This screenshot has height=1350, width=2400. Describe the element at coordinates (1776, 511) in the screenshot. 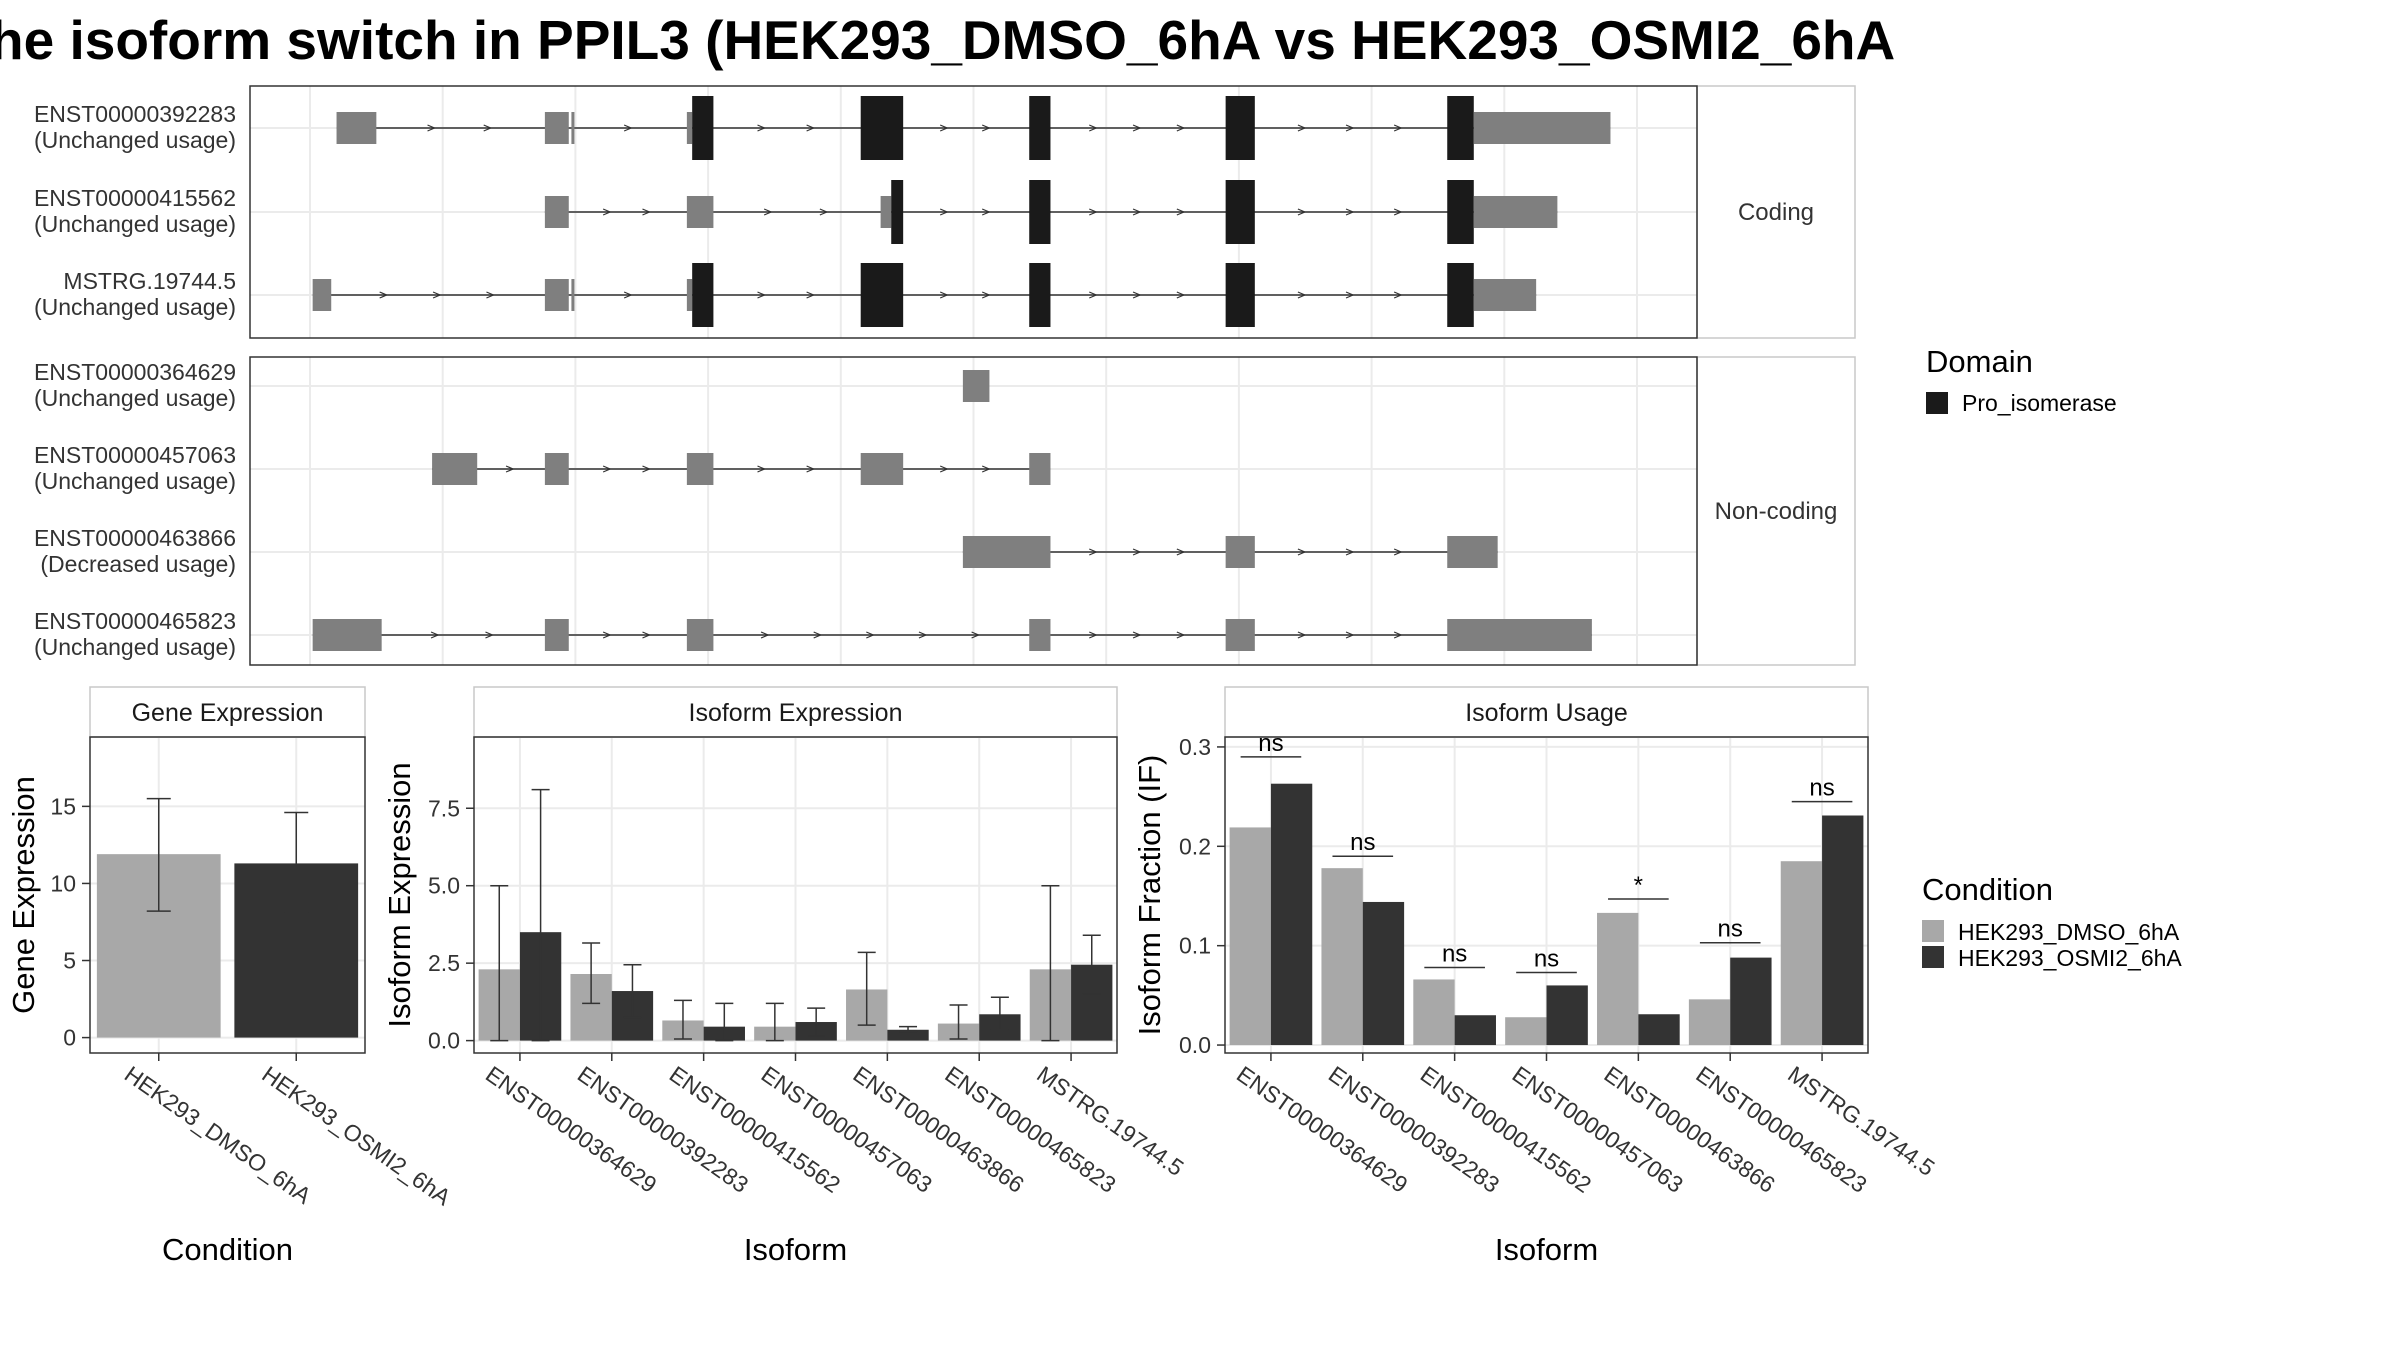

I see `facet-strip` at that location.